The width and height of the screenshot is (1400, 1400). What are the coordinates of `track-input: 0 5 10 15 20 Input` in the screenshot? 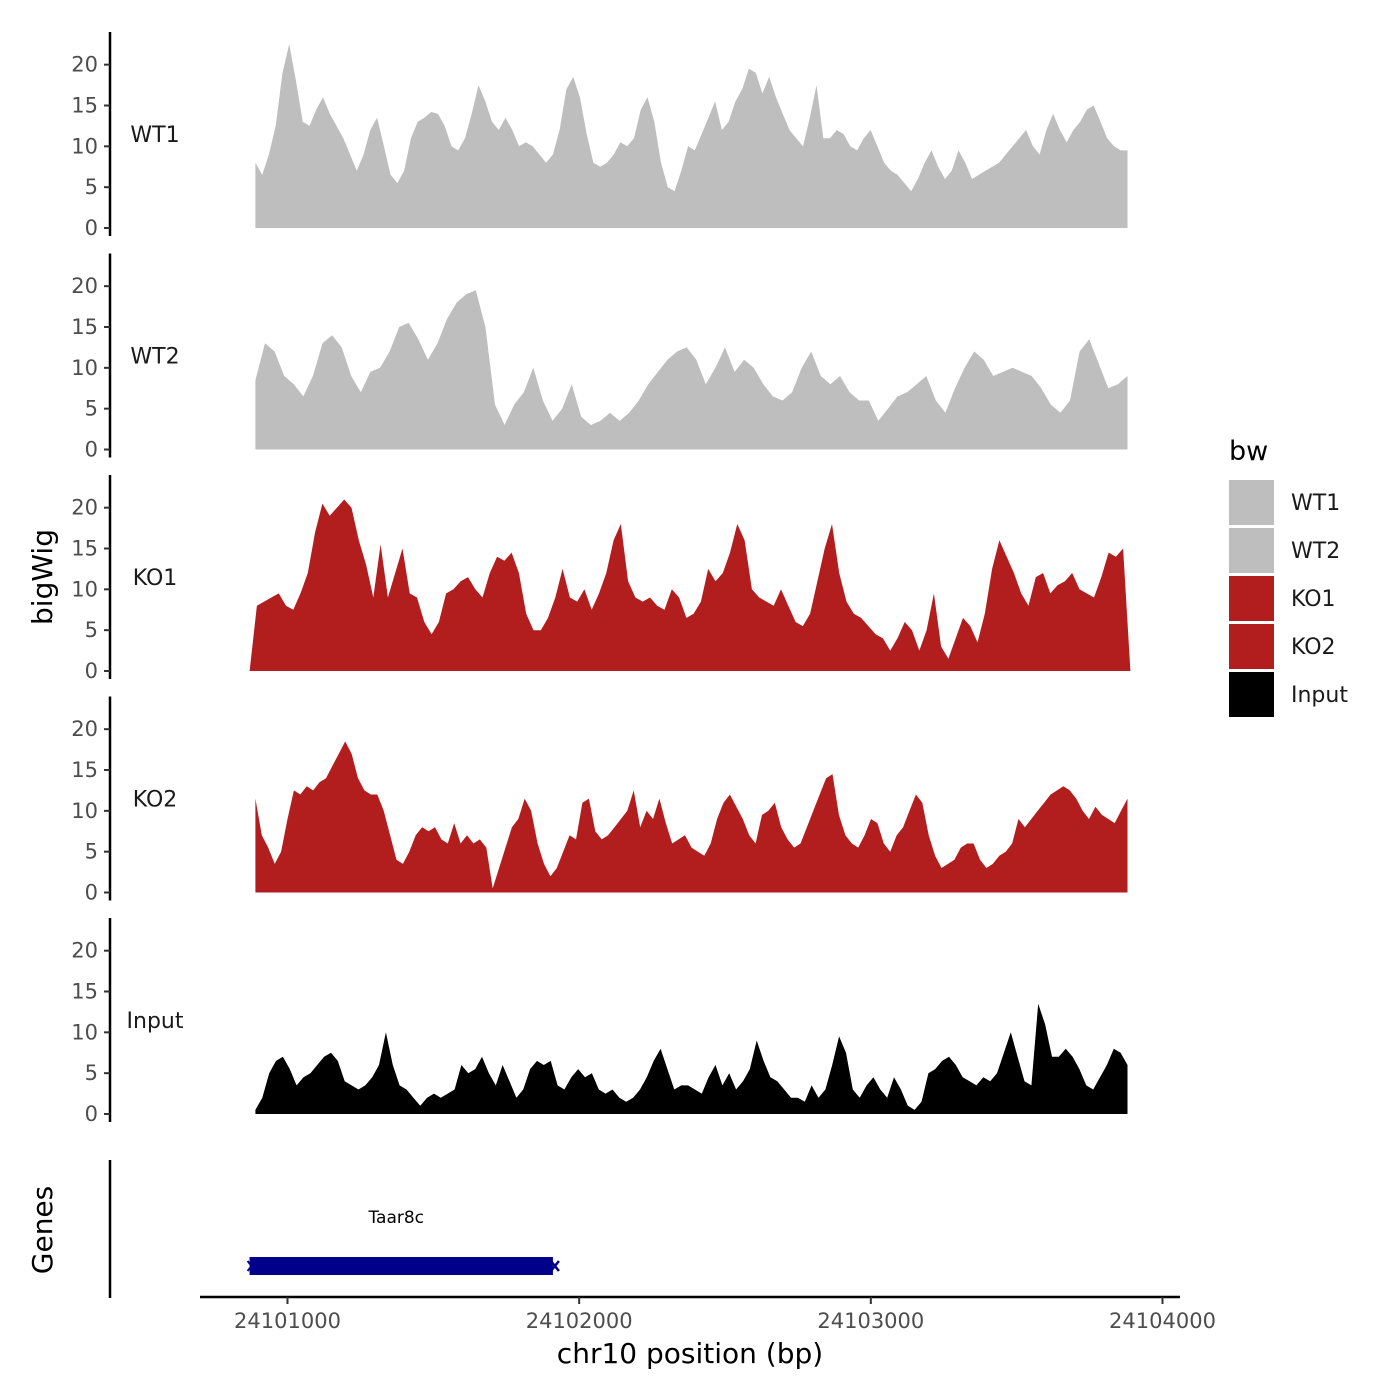 It's located at (599, 1022).